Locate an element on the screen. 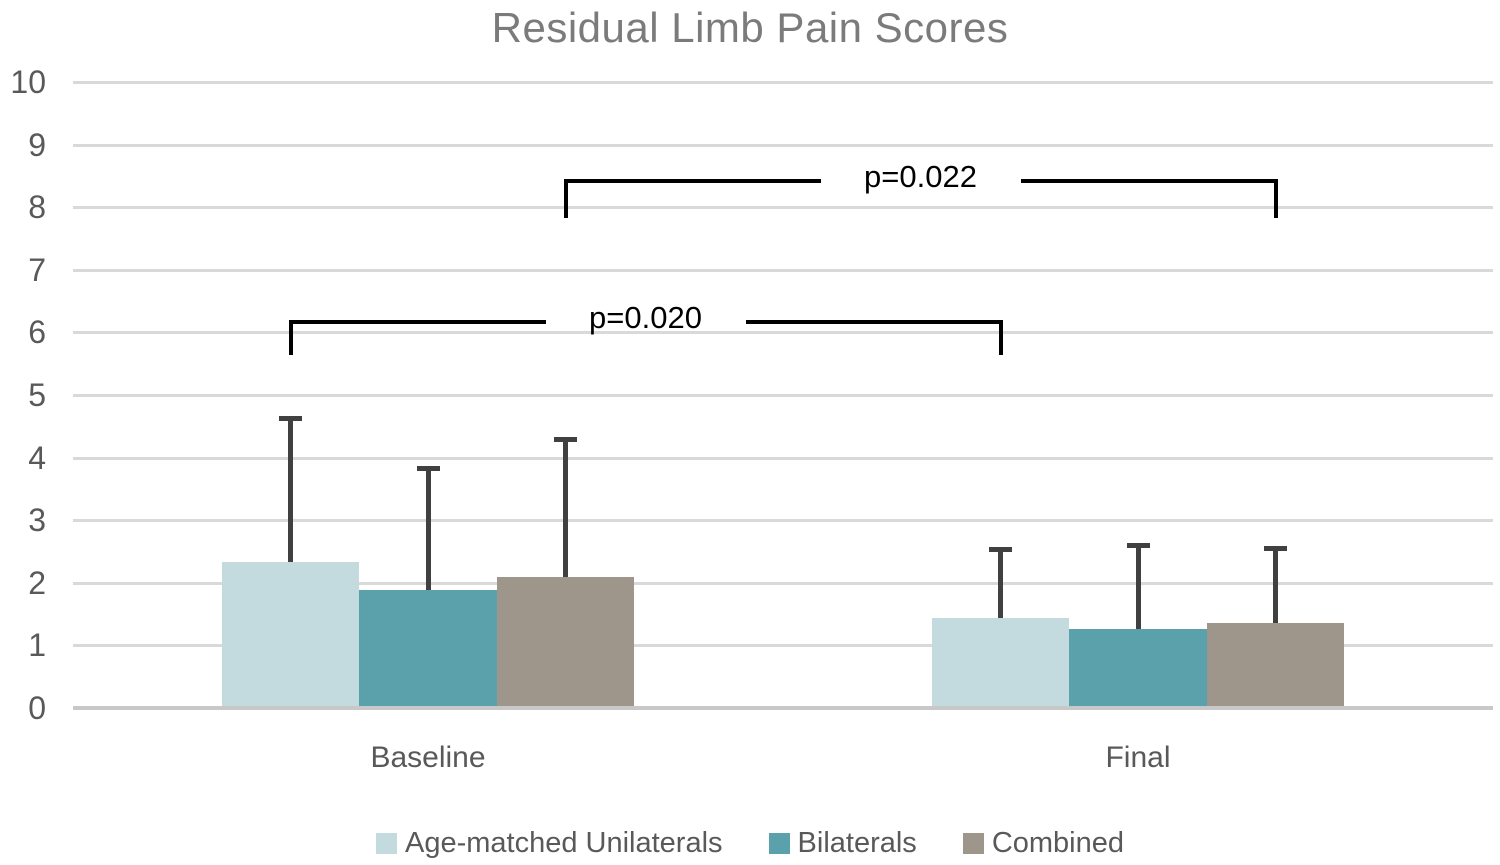 The height and width of the screenshot is (865, 1500). p-value-label: p=0.022 is located at coordinates (920, 176).